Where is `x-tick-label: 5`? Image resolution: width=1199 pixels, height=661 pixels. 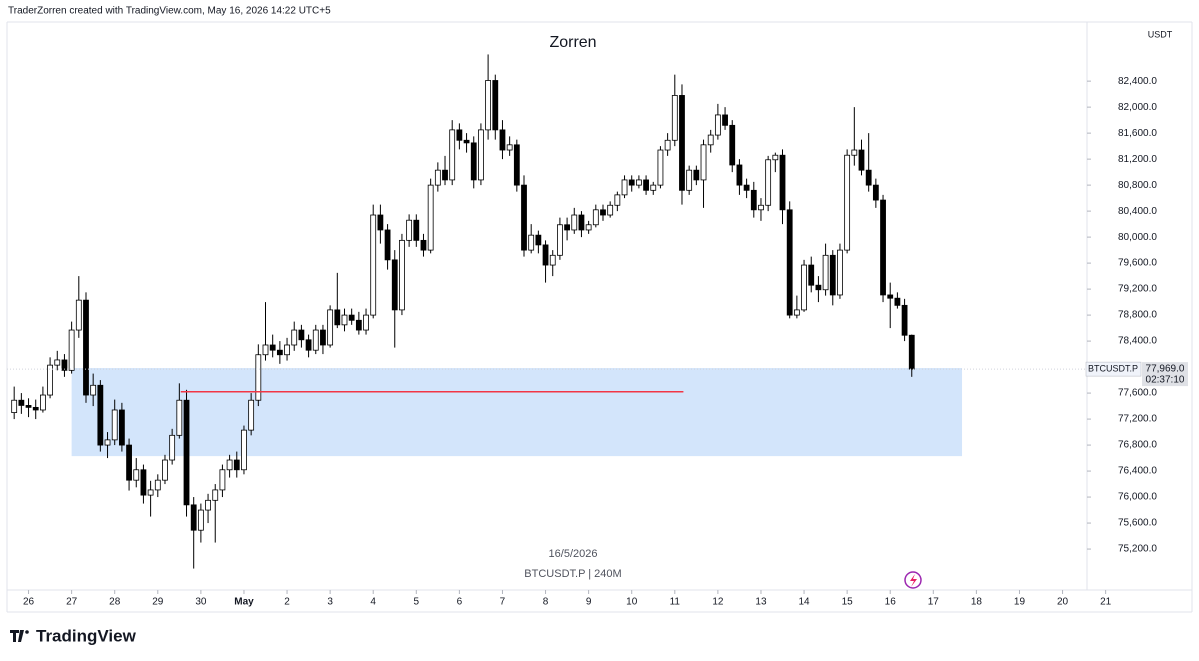 x-tick-label: 5 is located at coordinates (417, 602).